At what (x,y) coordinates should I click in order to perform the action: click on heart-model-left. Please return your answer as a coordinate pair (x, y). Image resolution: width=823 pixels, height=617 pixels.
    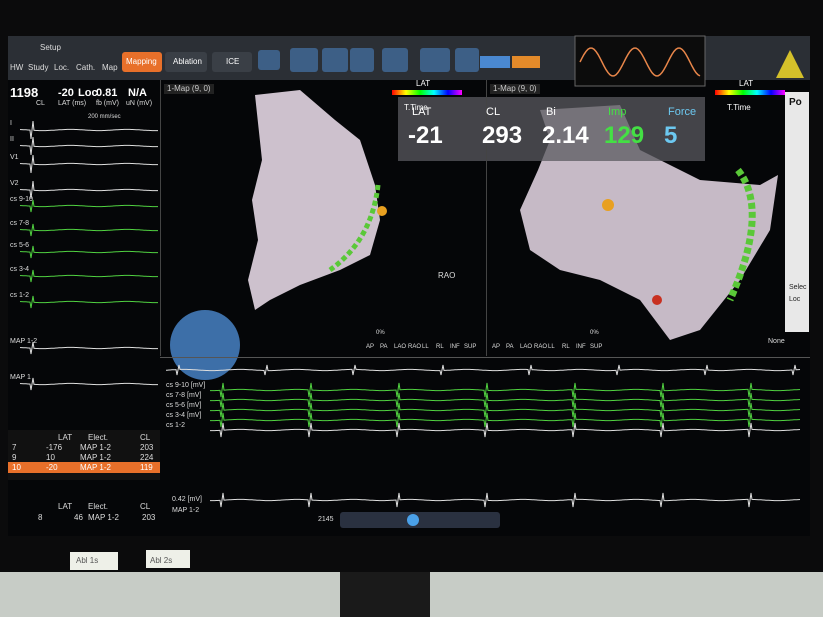
    Looking at the image, I should click on (314, 200).